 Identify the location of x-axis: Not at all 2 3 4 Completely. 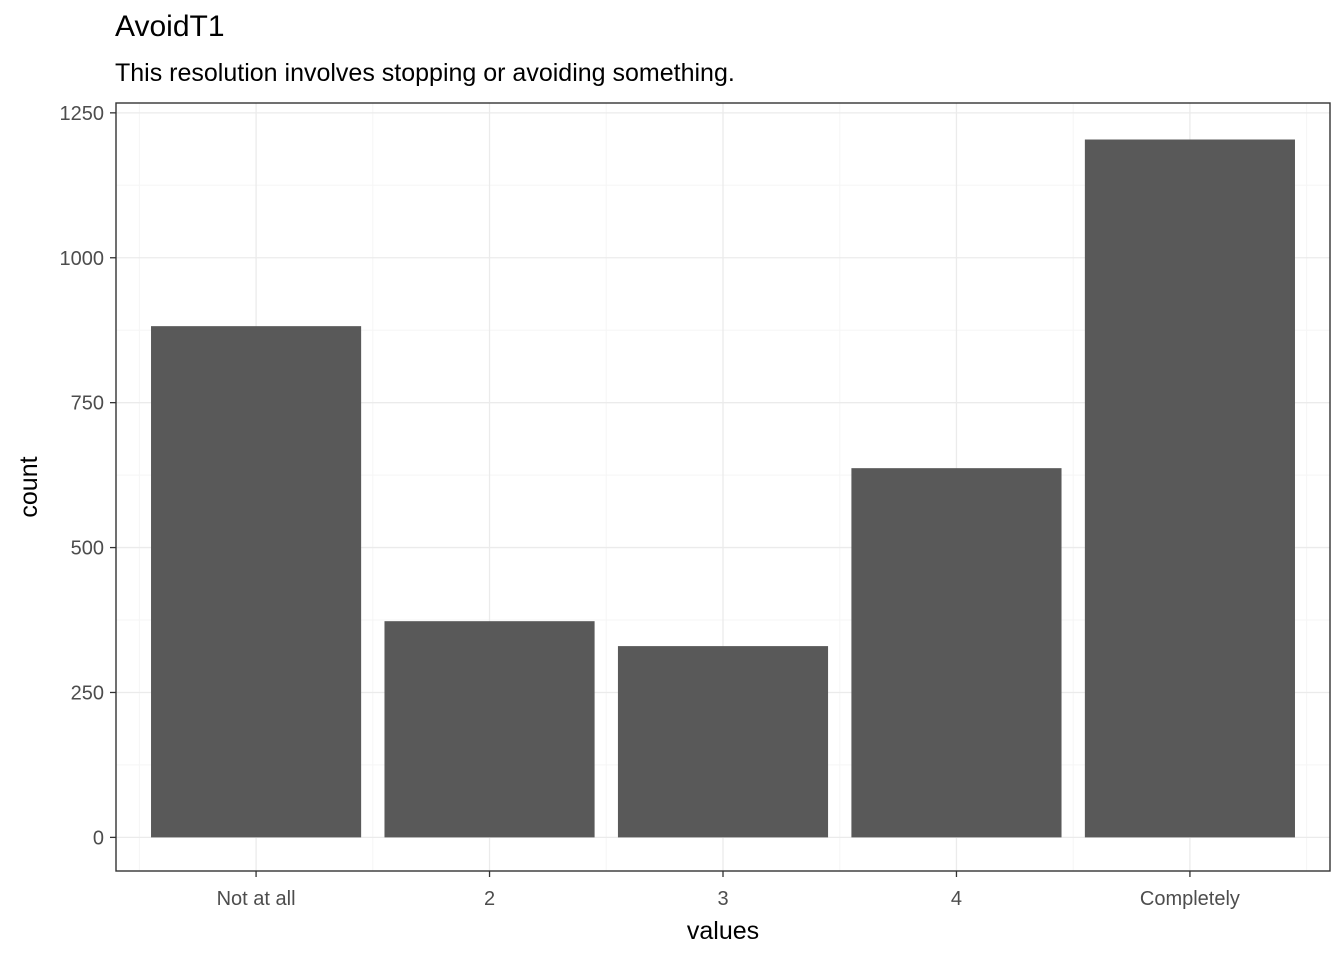
(728, 890).